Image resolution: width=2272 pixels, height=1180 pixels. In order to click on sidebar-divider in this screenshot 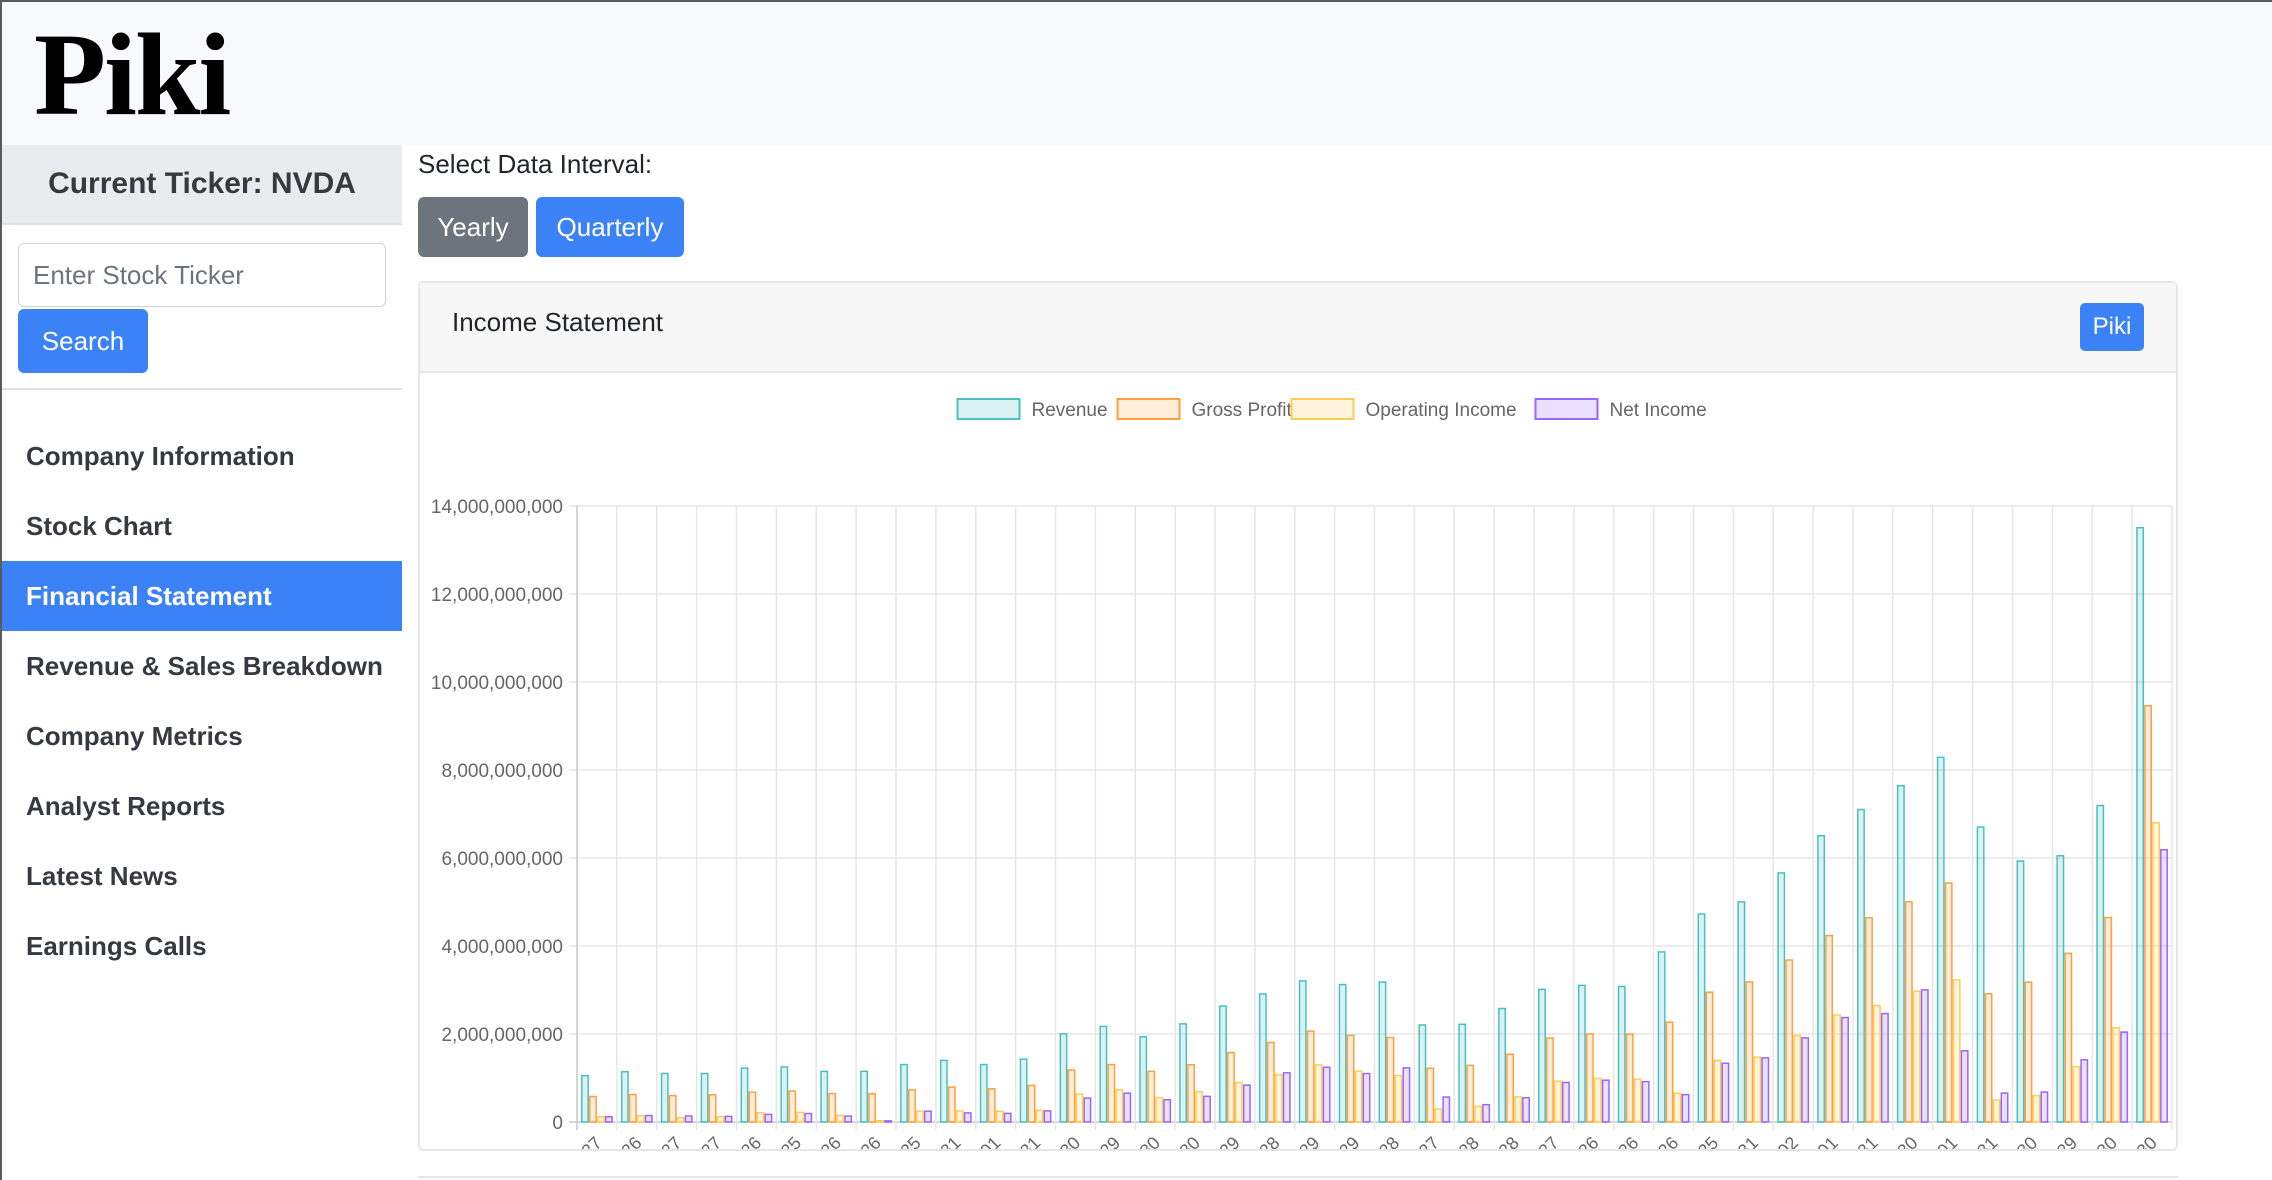, I will do `click(202, 389)`.